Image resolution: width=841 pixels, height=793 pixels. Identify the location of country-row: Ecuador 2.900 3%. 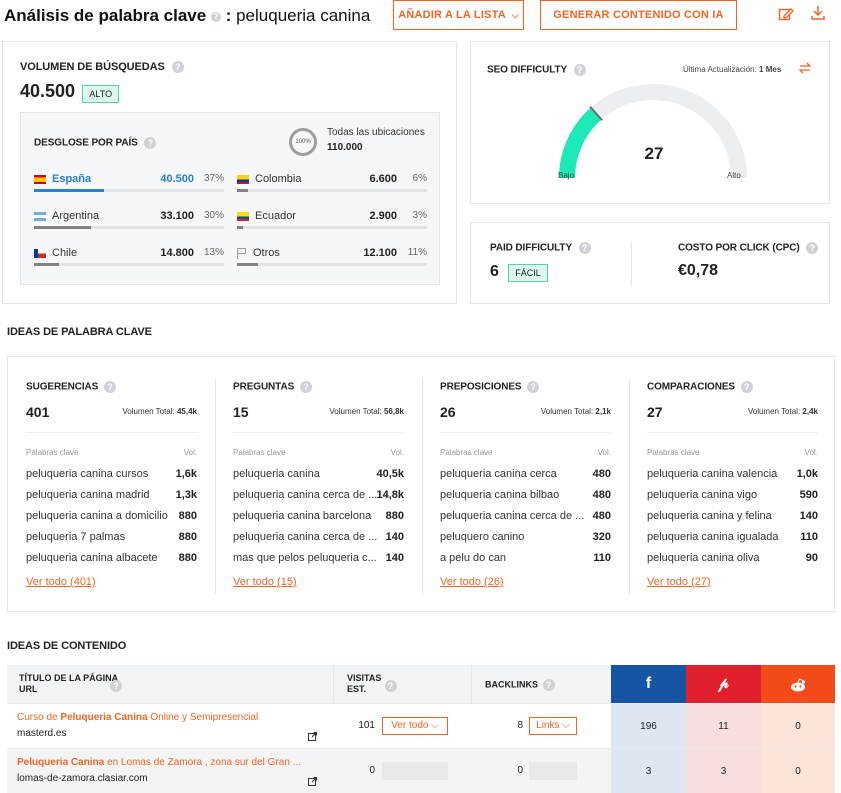
(332, 222).